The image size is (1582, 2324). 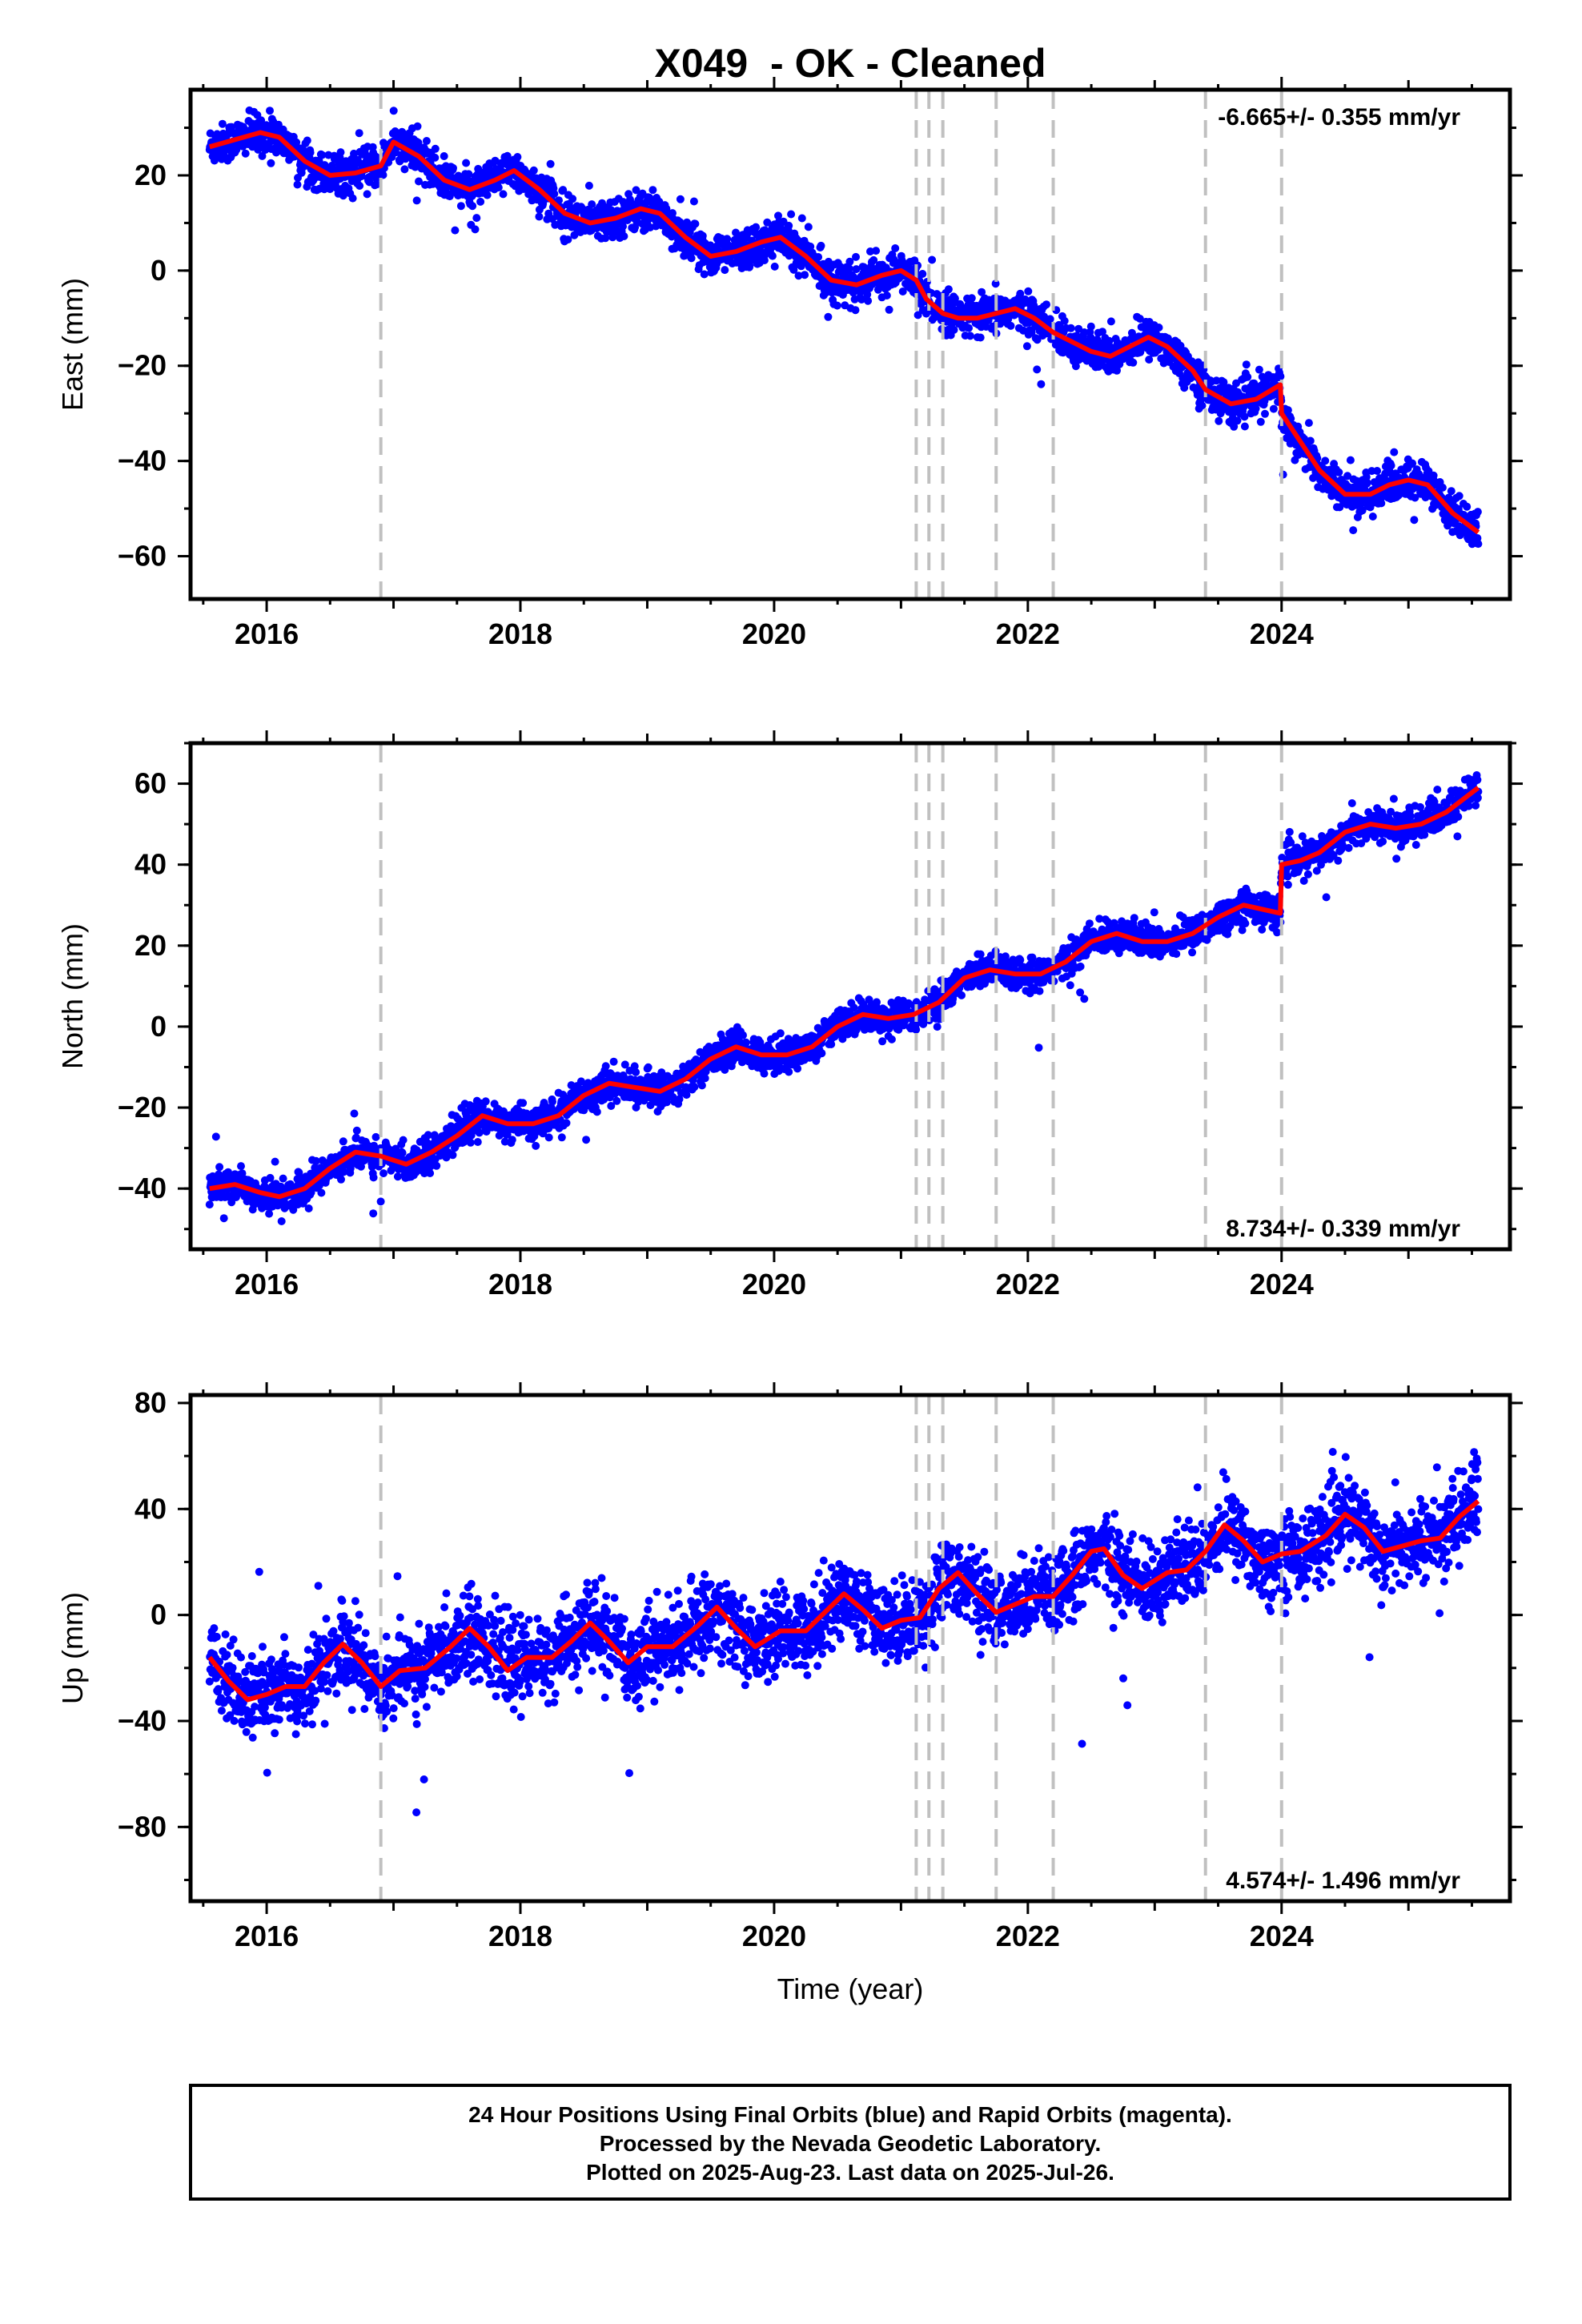 What do you see at coordinates (142, 460) in the screenshot?
I see `y-tick-label: −40` at bounding box center [142, 460].